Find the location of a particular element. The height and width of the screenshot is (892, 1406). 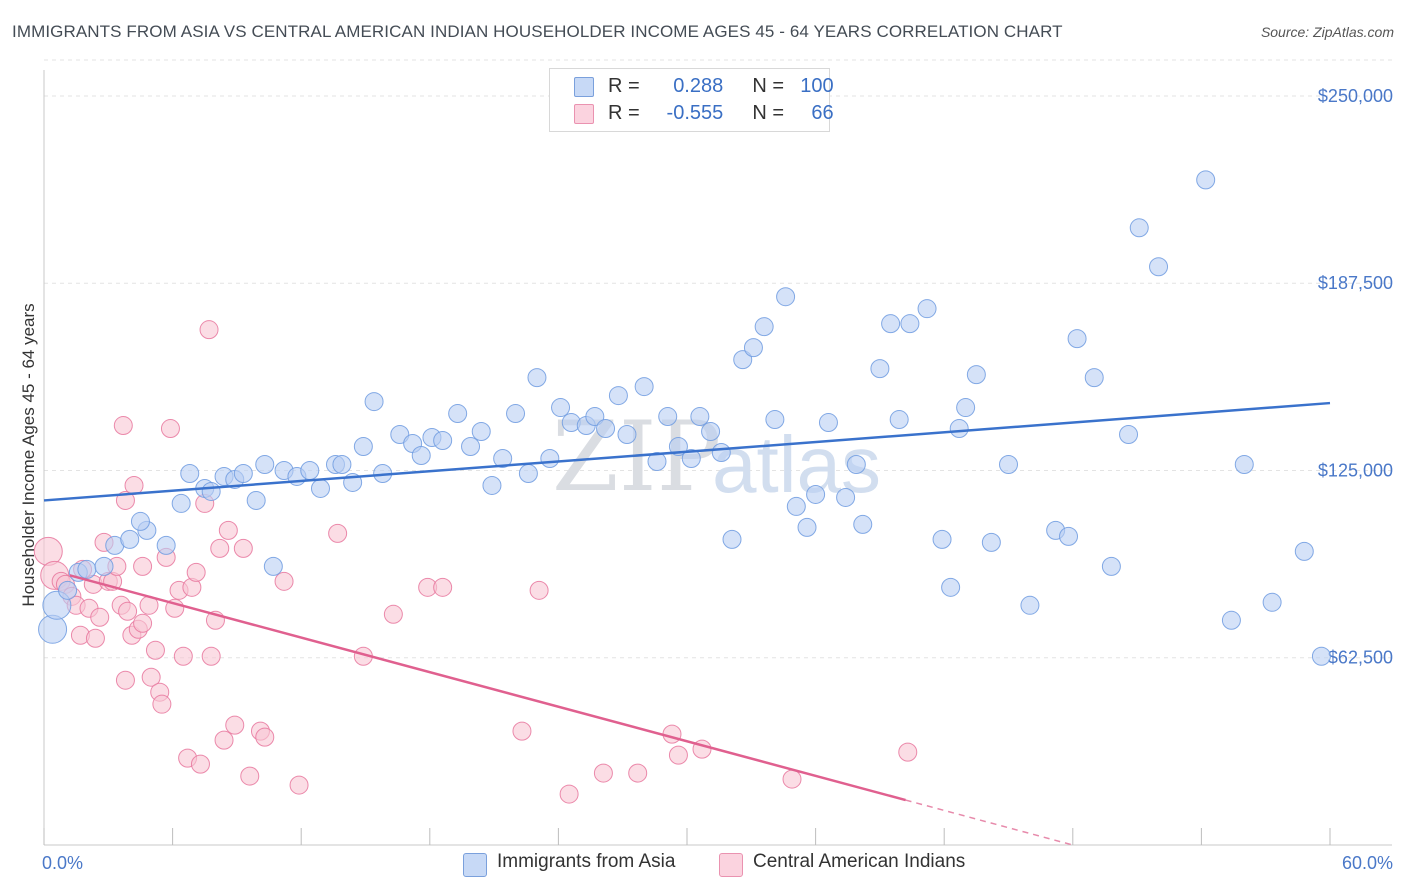

legend-r-value: -0.555 is located at coordinates (695, 113).